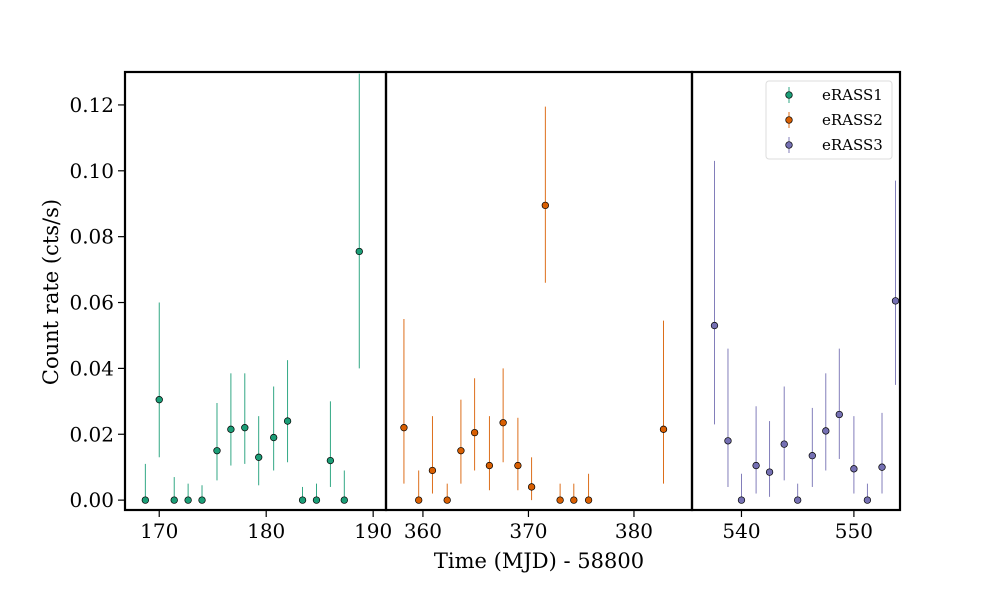 Image resolution: width=1000 pixels, height=600 pixels. What do you see at coordinates (805, 332) in the screenshot?
I see `series-eRASS3` at bounding box center [805, 332].